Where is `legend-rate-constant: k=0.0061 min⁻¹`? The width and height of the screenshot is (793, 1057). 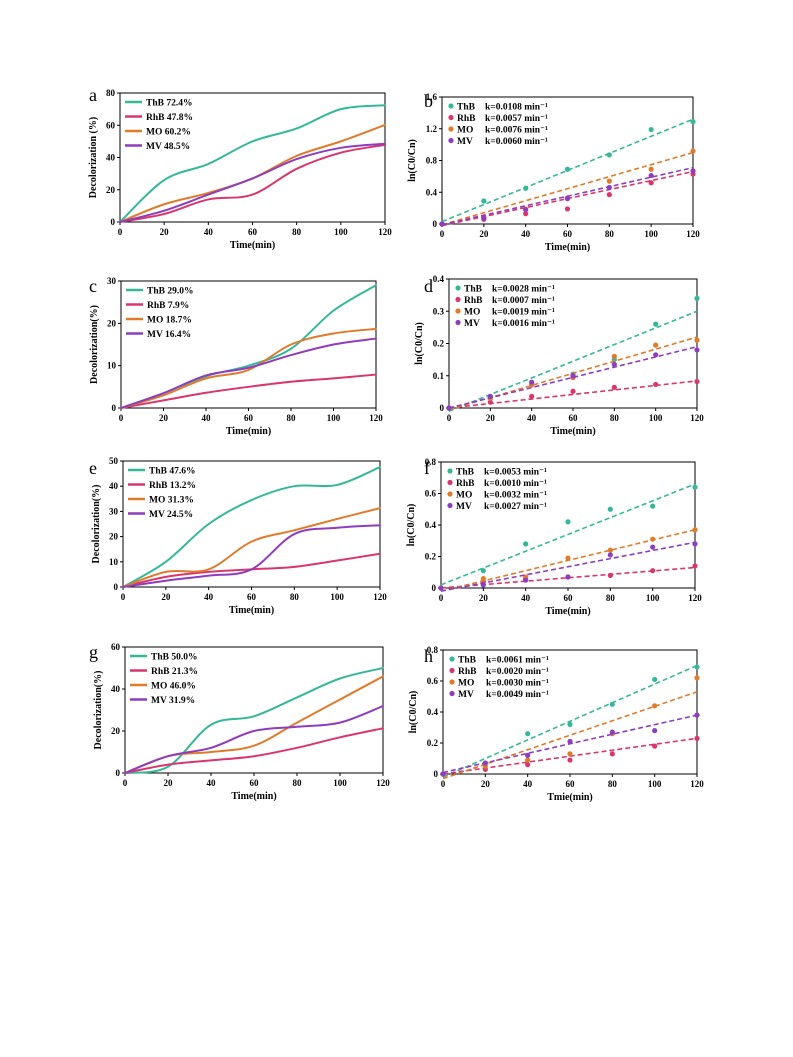 legend-rate-constant: k=0.0061 min⁻¹ is located at coordinates (517, 661).